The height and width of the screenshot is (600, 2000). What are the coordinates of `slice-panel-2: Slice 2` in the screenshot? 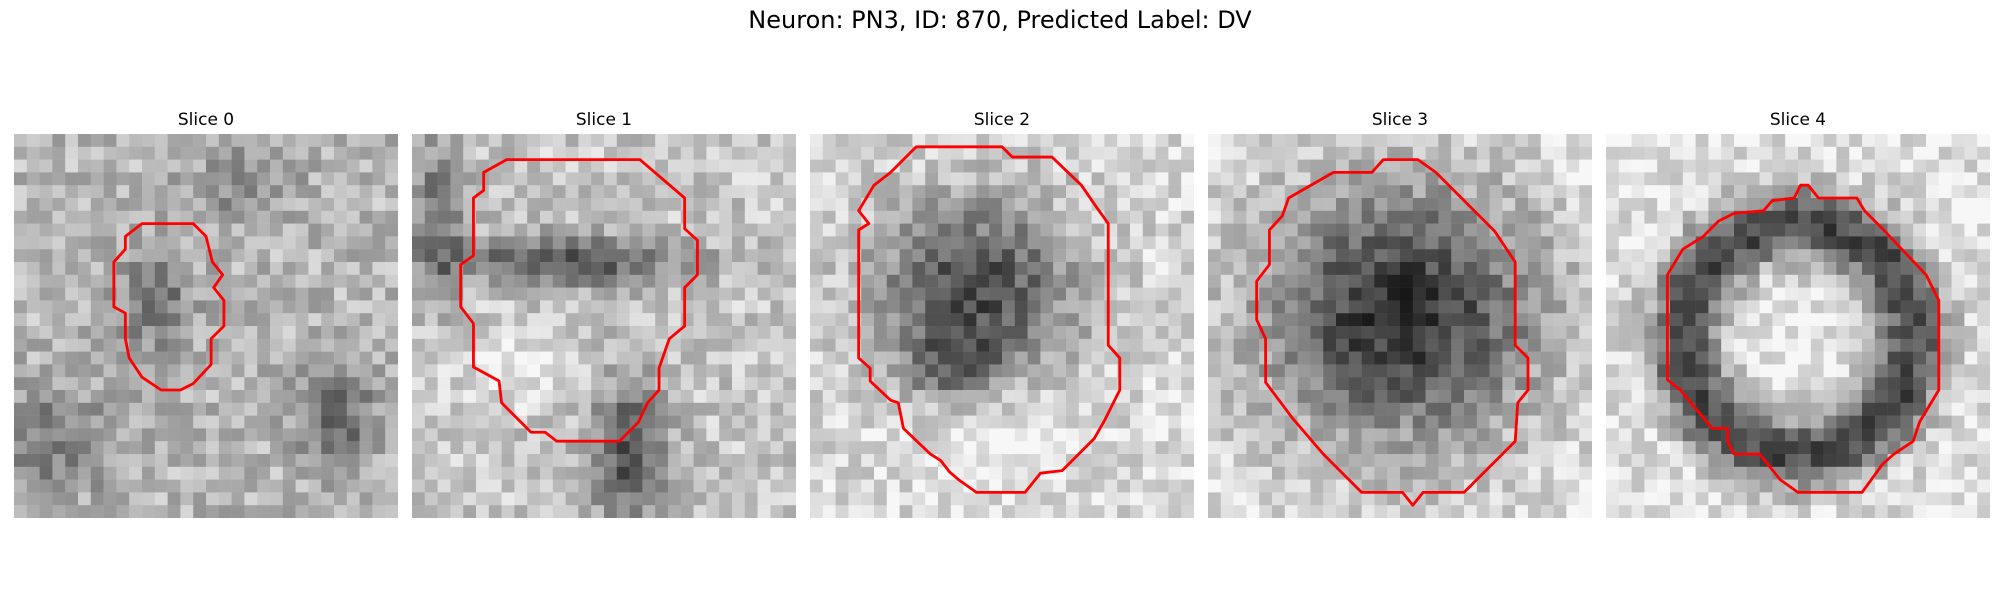 It's located at (1002, 313).